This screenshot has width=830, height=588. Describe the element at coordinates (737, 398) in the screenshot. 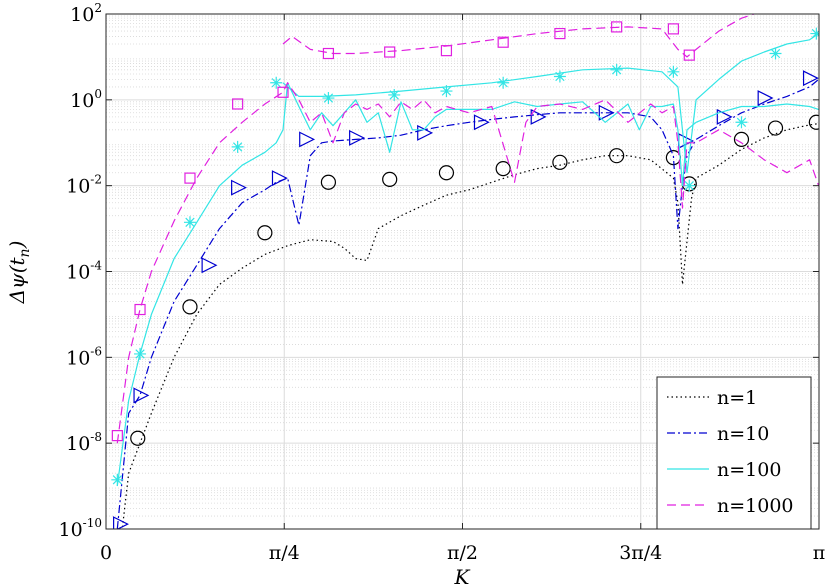

I see `legend-label: n=1` at that location.